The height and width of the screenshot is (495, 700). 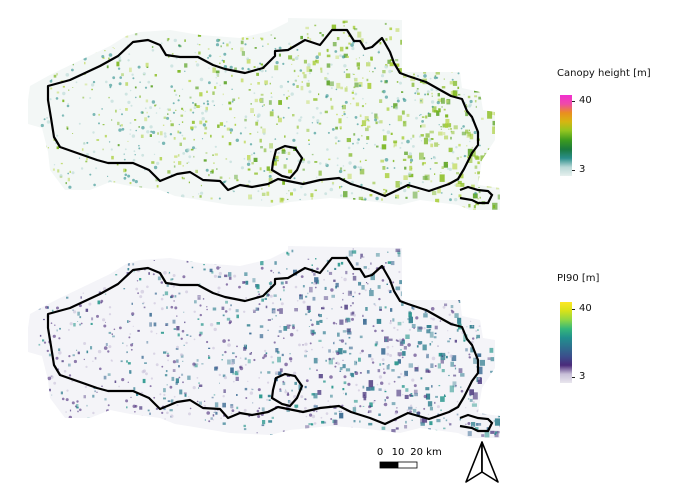 What do you see at coordinates (425, 452) in the screenshot?
I see `scale-label-20: 20 km` at bounding box center [425, 452].